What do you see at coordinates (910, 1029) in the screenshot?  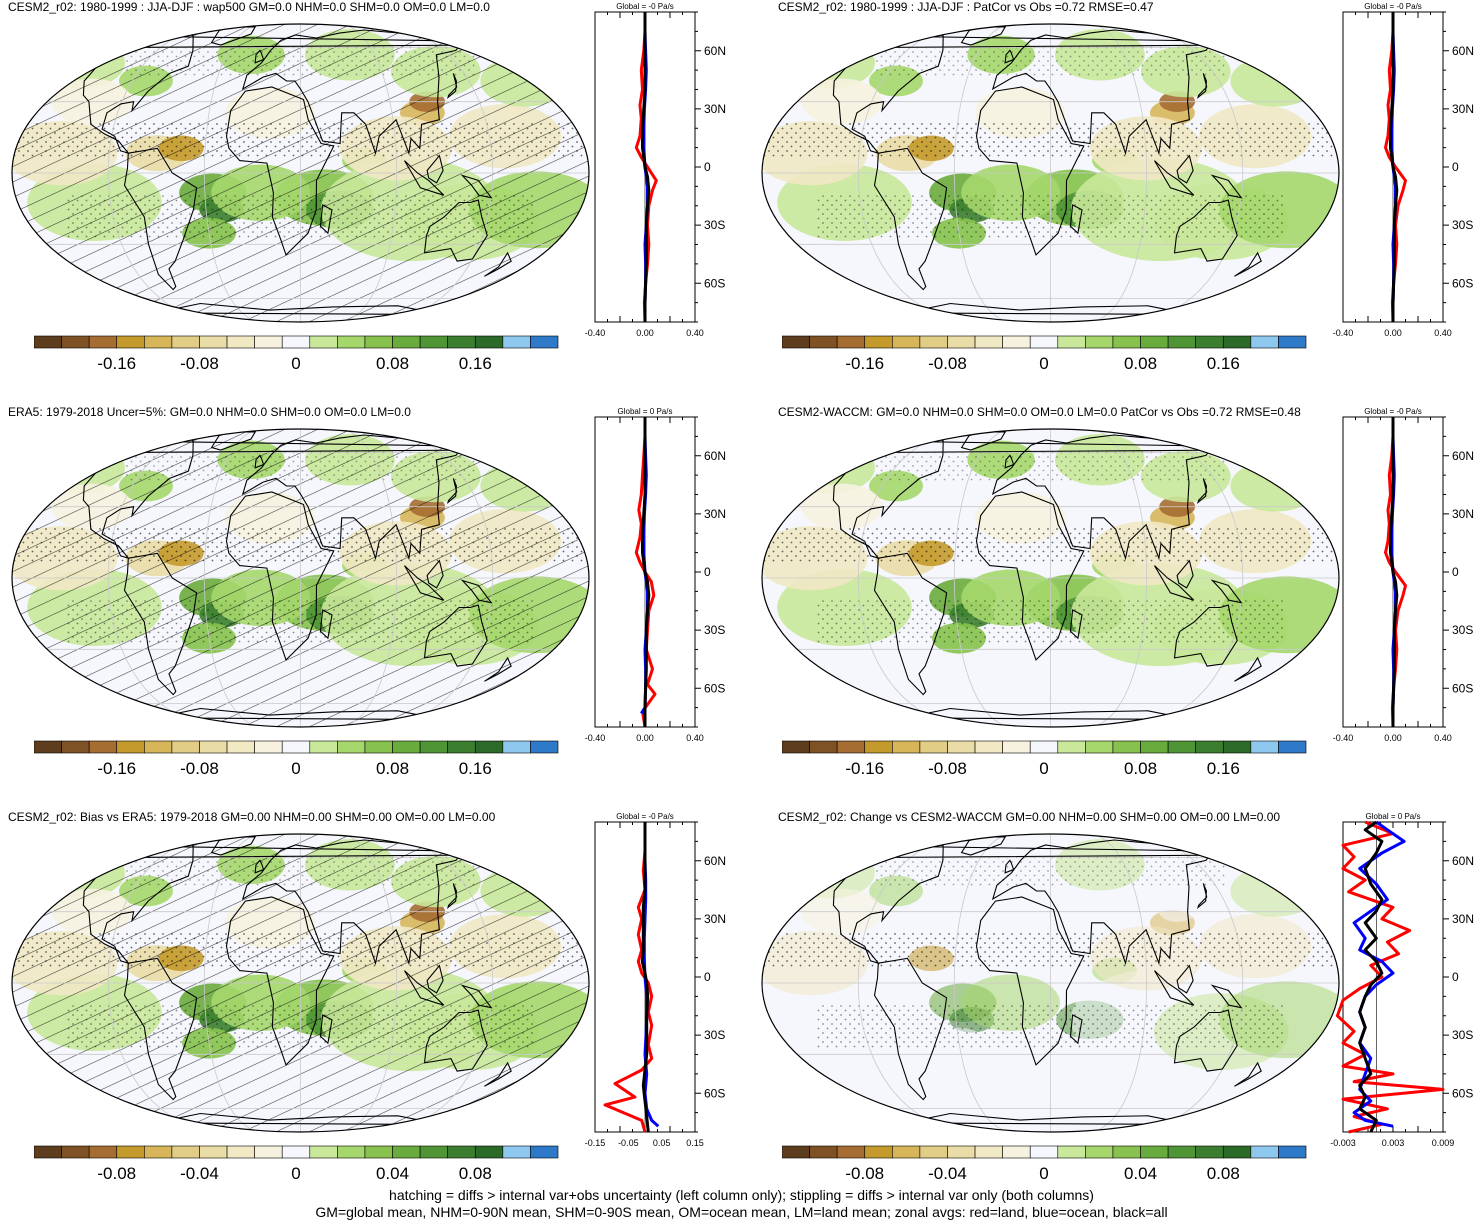 I see `coastline-south-america` at bounding box center [910, 1029].